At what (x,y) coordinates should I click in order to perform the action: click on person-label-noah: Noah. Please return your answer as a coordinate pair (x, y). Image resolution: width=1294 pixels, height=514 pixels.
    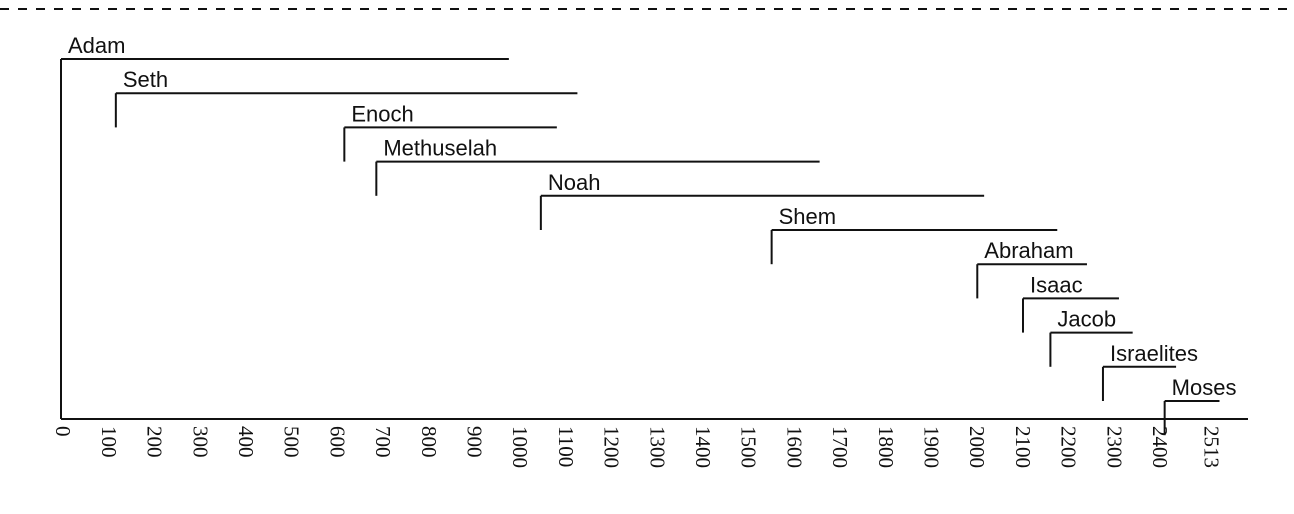
    Looking at the image, I should click on (574, 182).